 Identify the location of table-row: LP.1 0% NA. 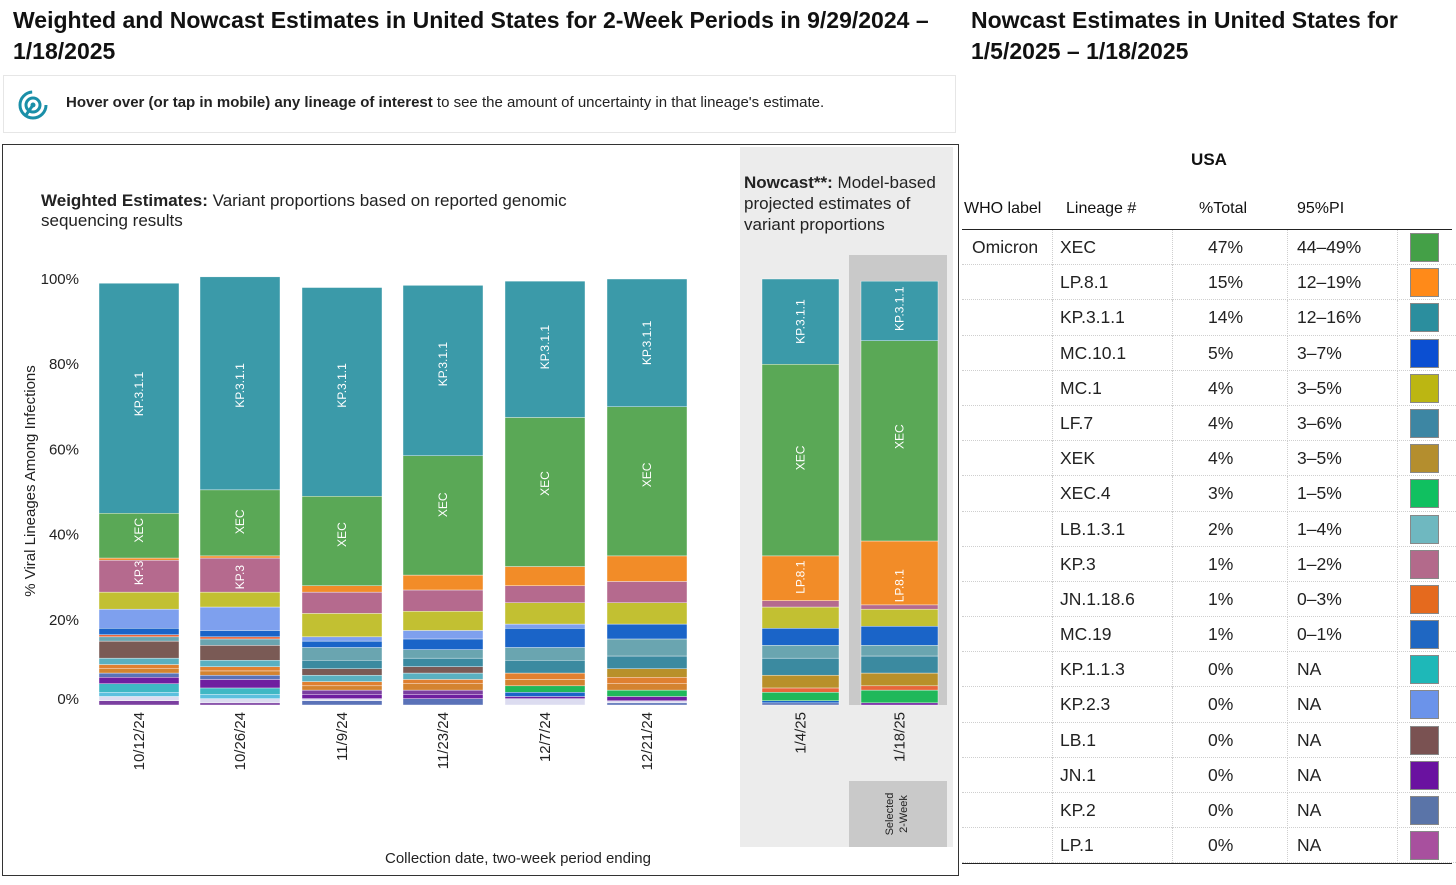
(1209, 846).